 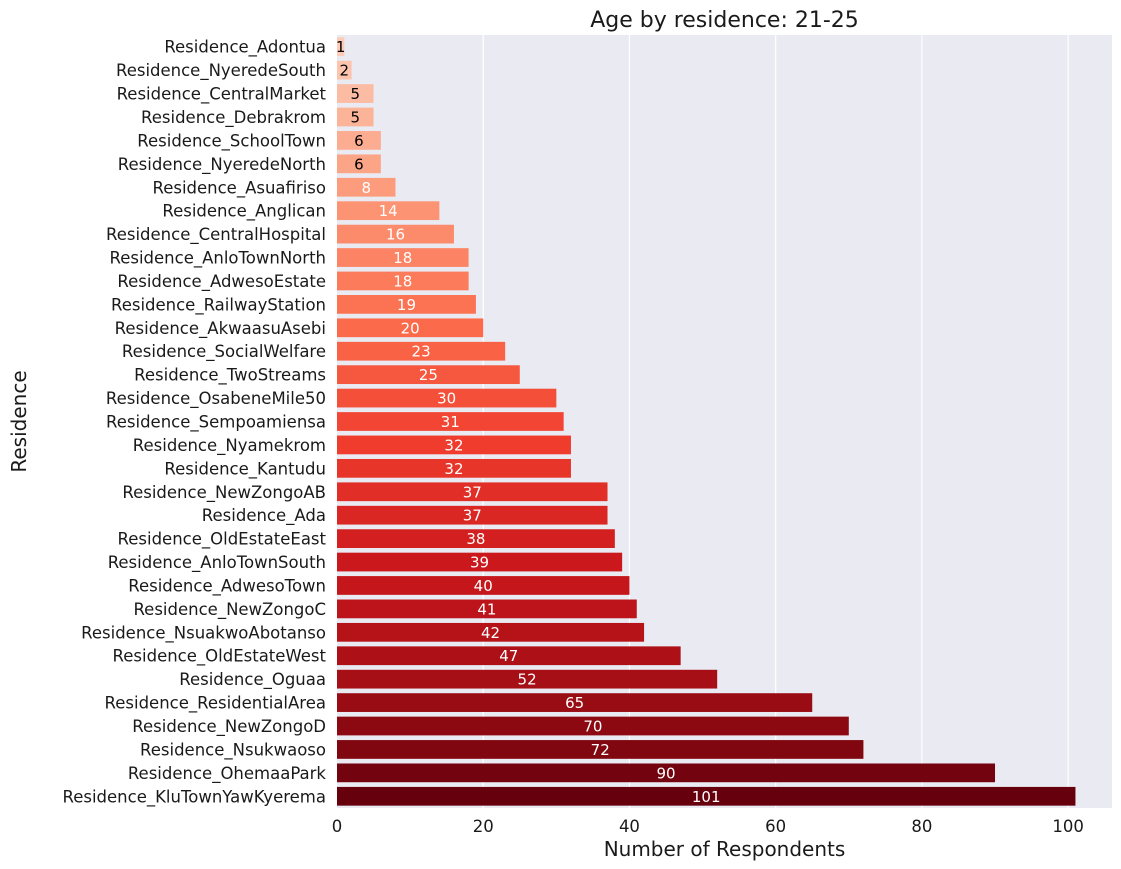 What do you see at coordinates (229, 446) in the screenshot?
I see `category-label: Residence_Nyamekrom` at bounding box center [229, 446].